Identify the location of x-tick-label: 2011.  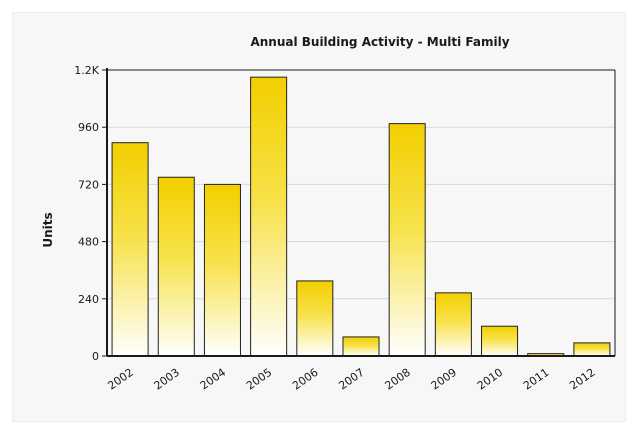
(536, 379).